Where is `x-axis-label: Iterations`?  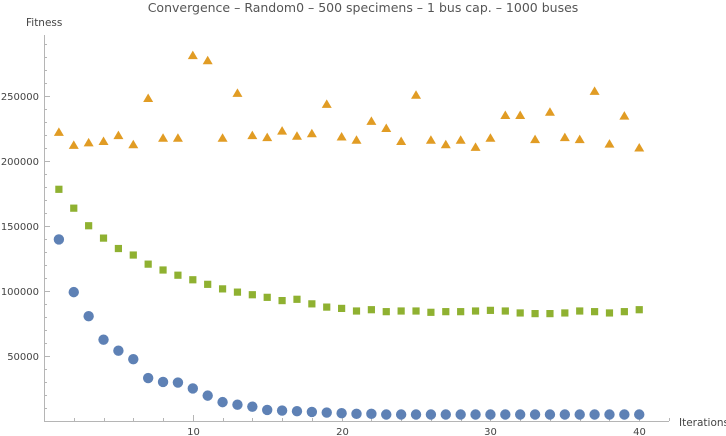 x-axis-label: Iterations is located at coordinates (702, 423).